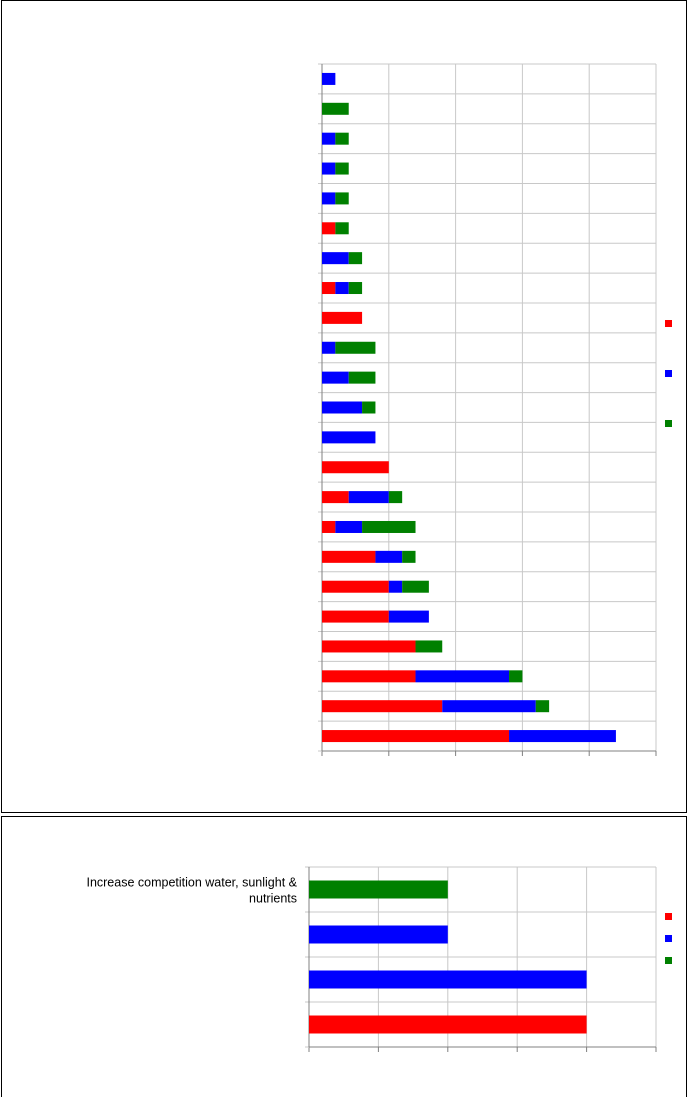  What do you see at coordinates (273, 899) in the screenshot?
I see `category-label-line: nutrients` at bounding box center [273, 899].